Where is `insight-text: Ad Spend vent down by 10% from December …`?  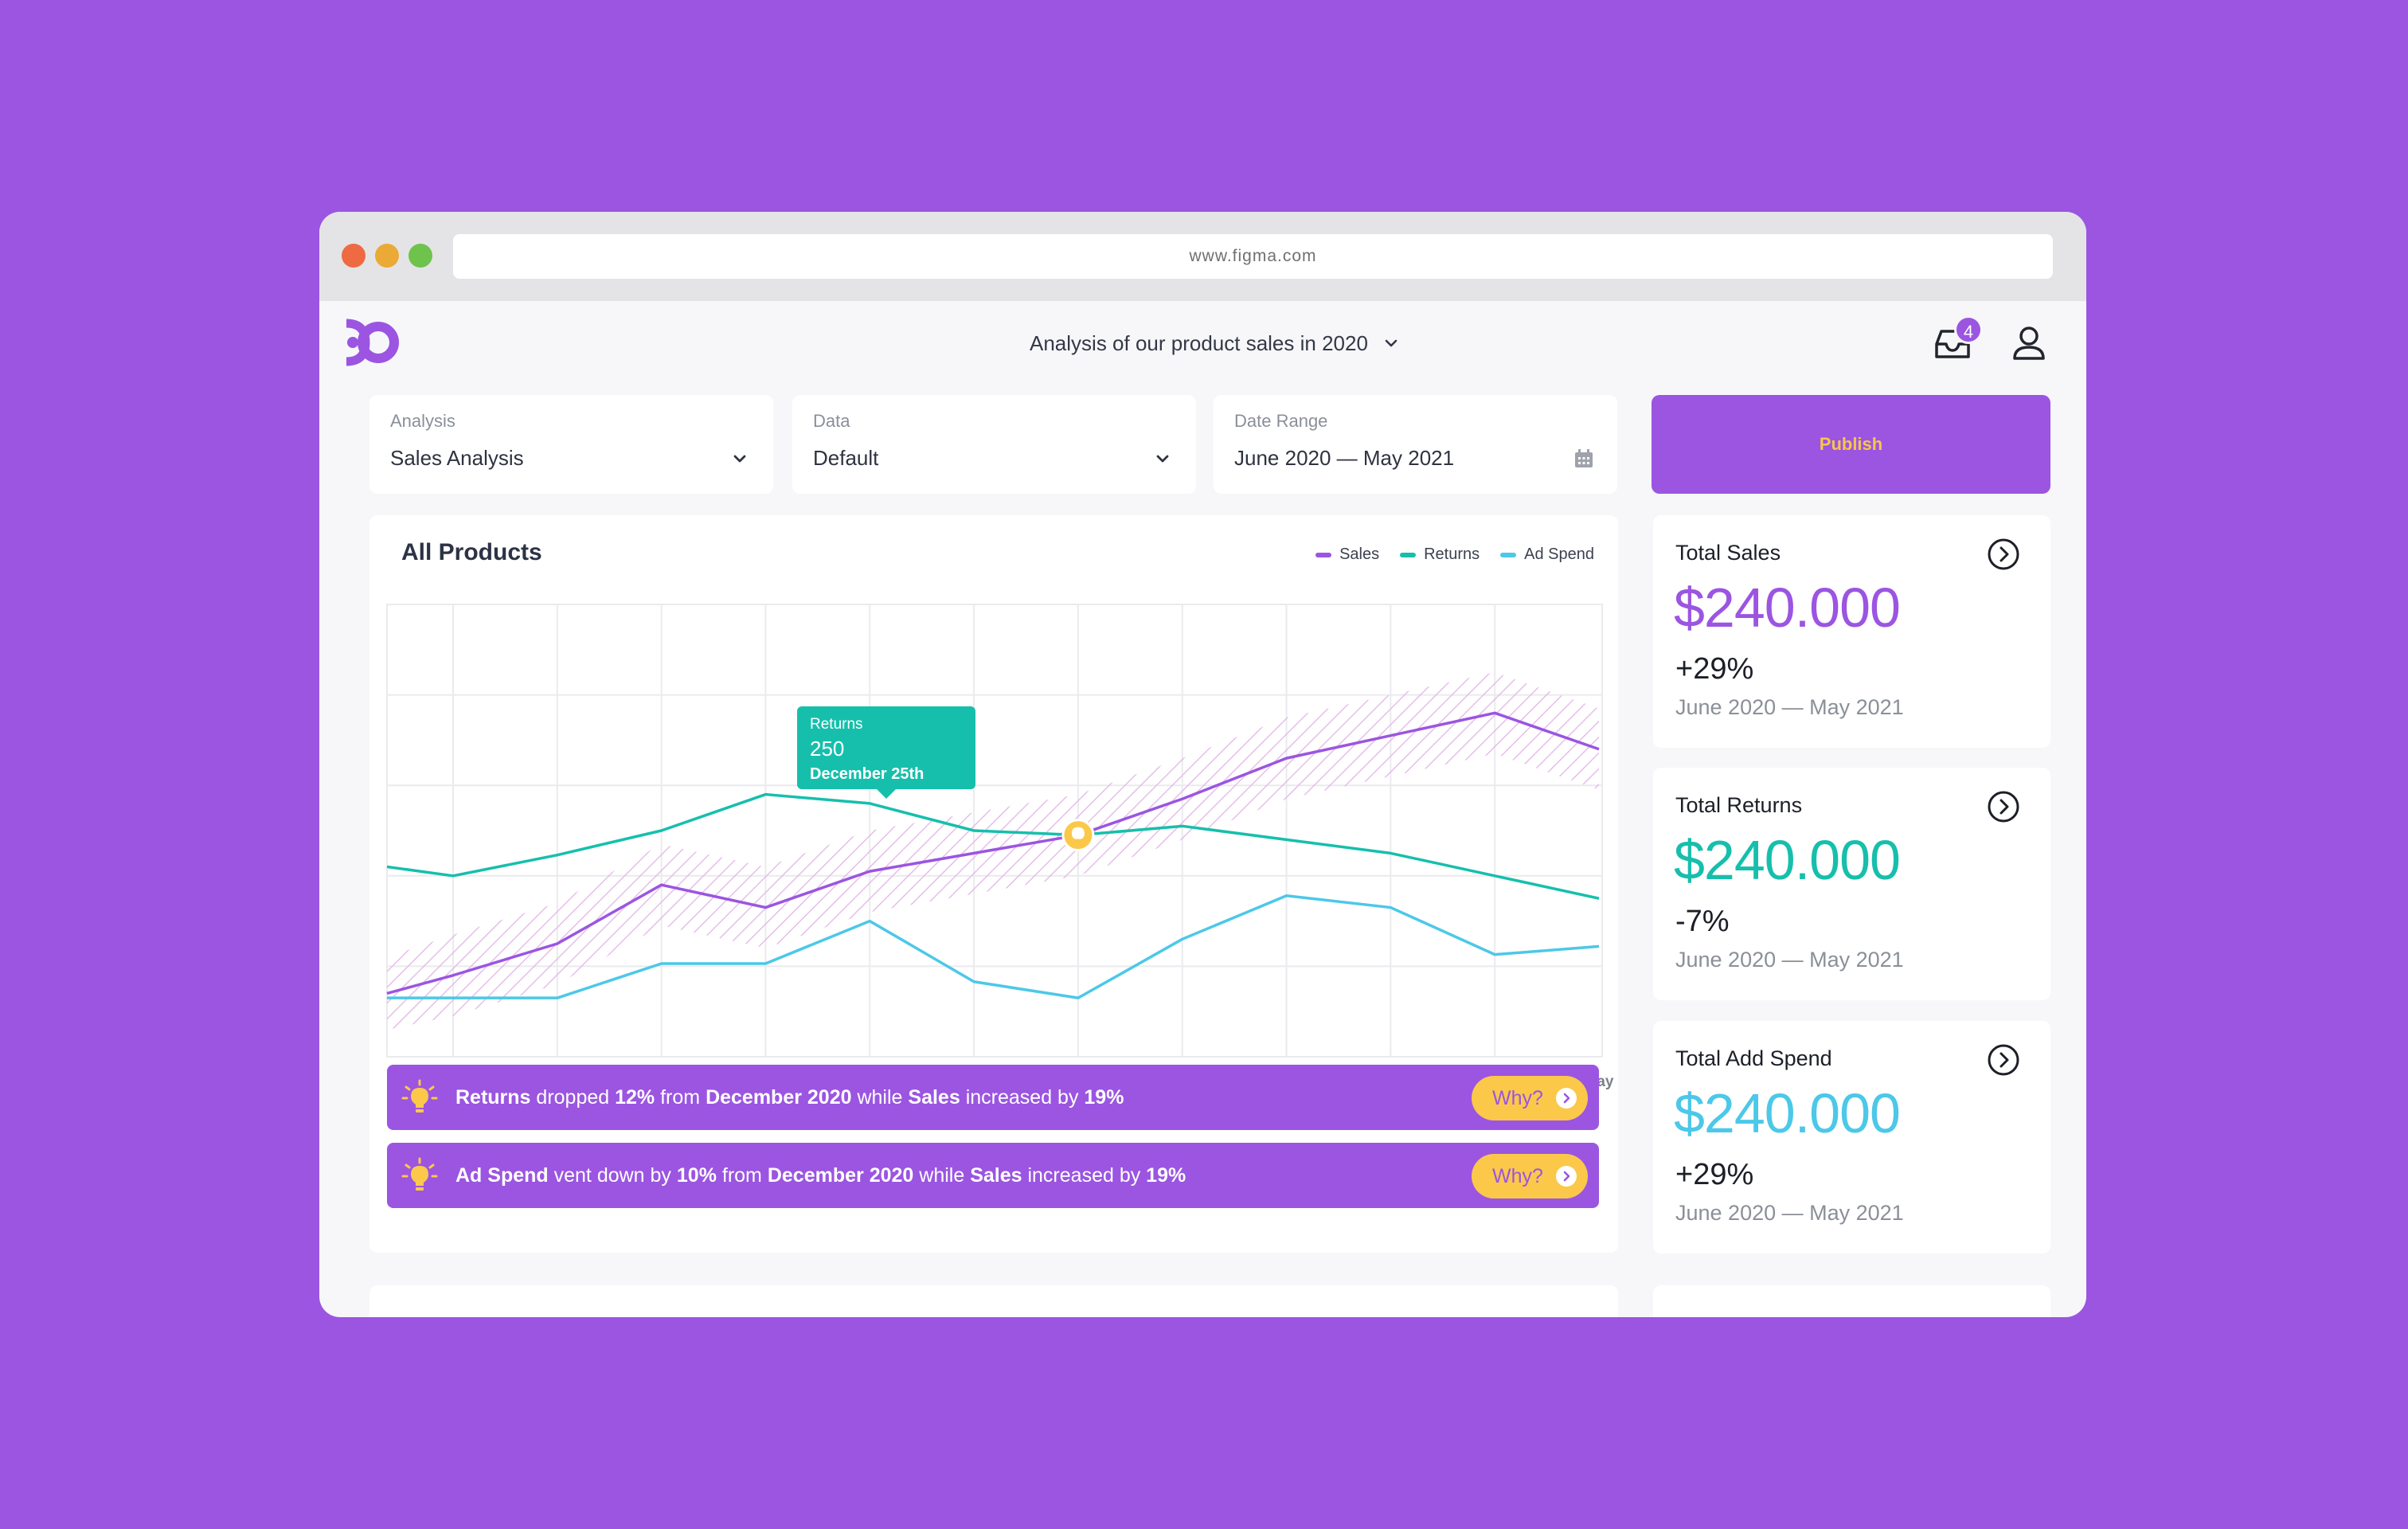
insight-text: Ad Spend vent down by 10% from December … is located at coordinates (820, 1175).